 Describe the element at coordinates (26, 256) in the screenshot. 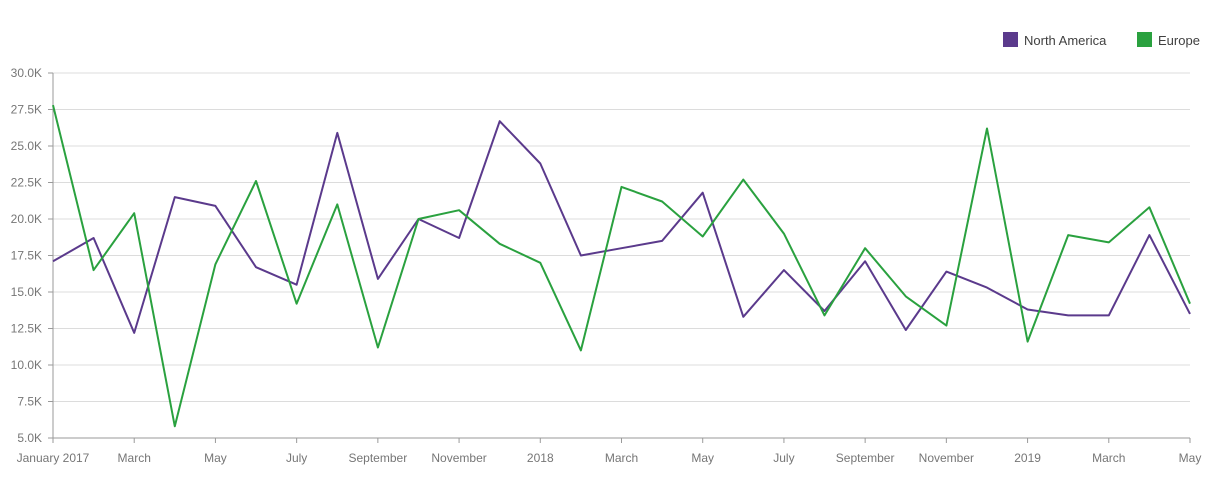

I see `y-tick-label: 17.5K` at that location.